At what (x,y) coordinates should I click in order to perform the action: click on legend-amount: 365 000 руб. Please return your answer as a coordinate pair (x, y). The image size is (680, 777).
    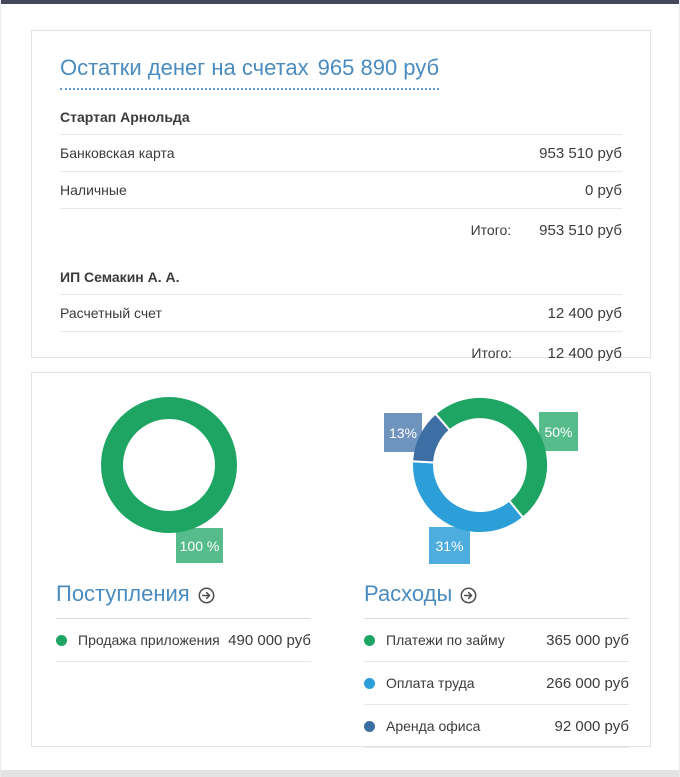
    Looking at the image, I should click on (587, 640).